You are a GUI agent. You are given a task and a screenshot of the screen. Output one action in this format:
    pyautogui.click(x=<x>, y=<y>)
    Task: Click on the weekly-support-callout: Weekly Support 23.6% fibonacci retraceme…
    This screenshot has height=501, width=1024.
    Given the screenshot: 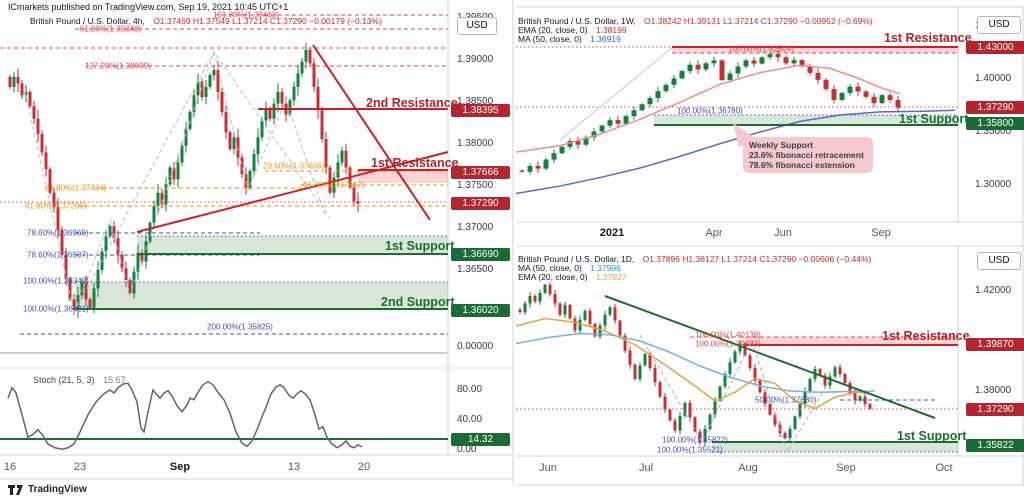 What is the action you would take?
    pyautogui.click(x=808, y=155)
    